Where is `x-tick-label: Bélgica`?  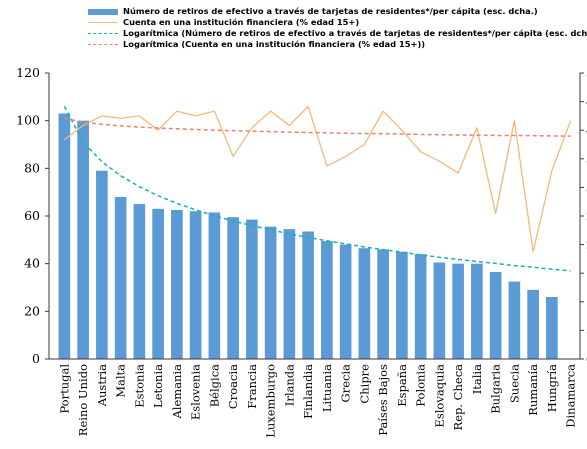
x-tick-label: Bélgica is located at coordinates (214, 385).